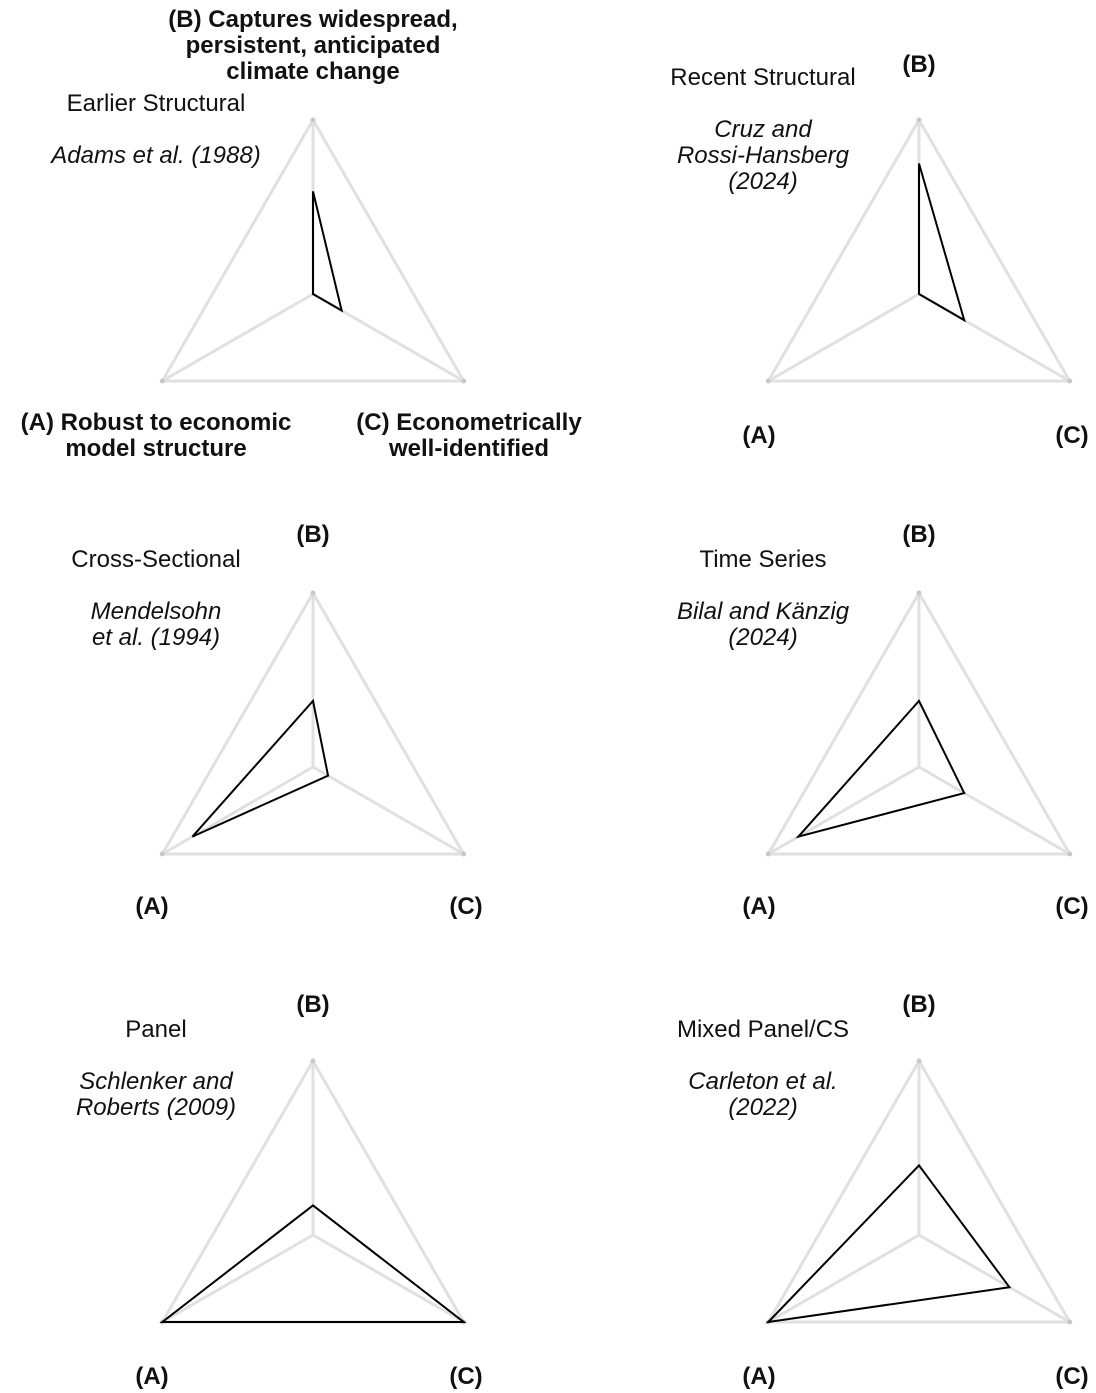 This screenshot has width=1096, height=1393. What do you see at coordinates (156, 637) in the screenshot?
I see `chart-reference: et al. (1994)` at bounding box center [156, 637].